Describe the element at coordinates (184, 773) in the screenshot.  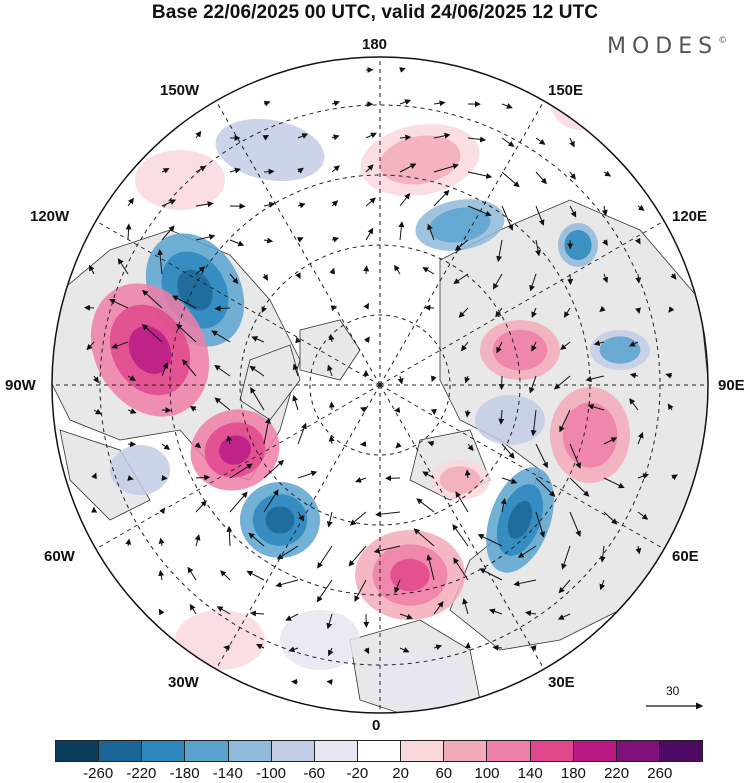
I see `colorbar-tick-label: -180` at that location.